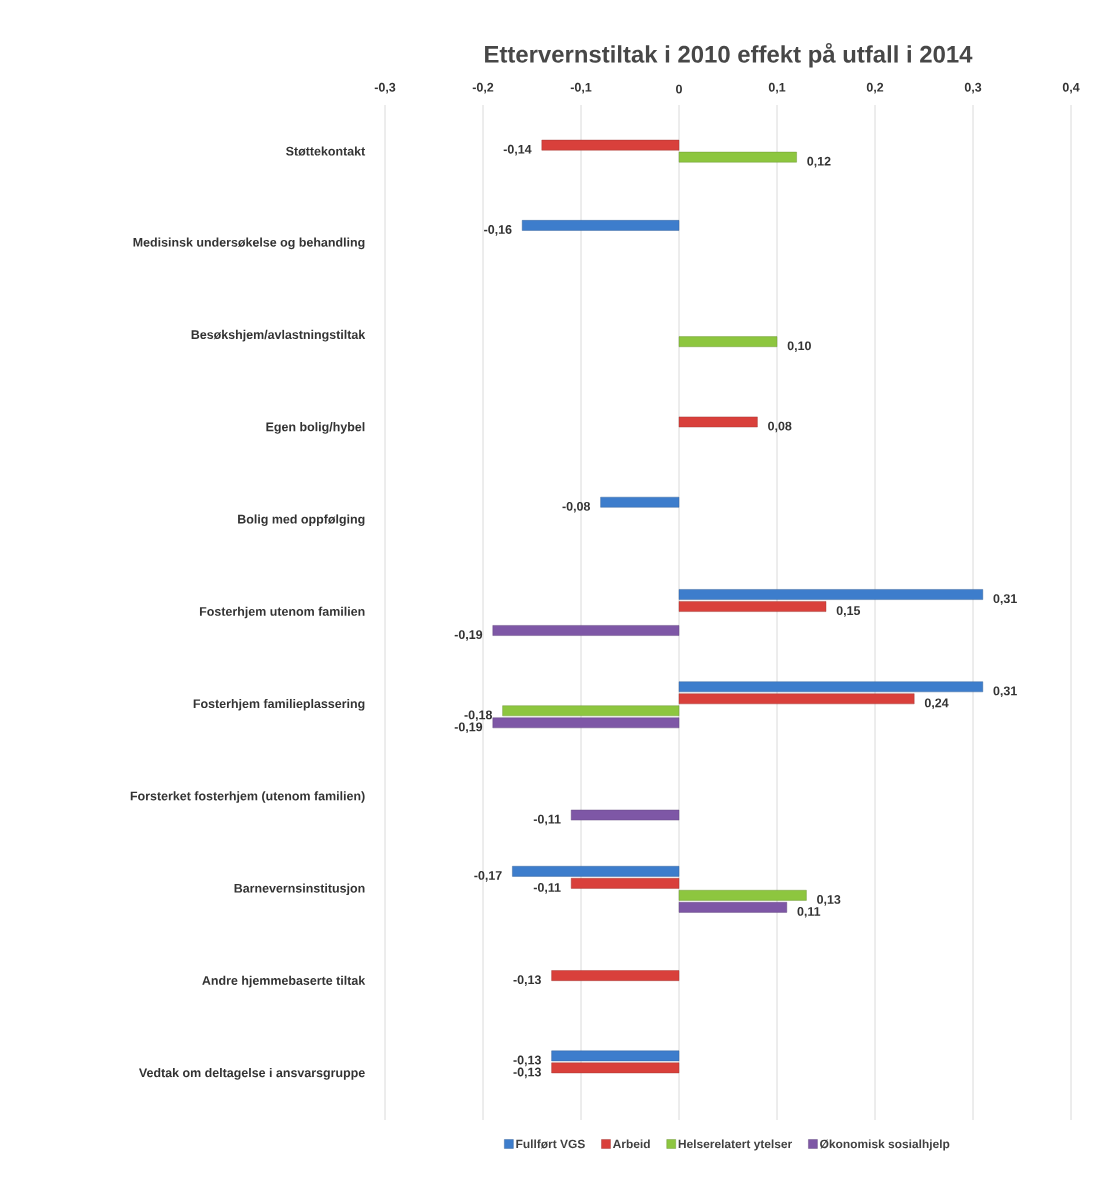  I want to click on y-tick-label: Andre hjemmebaserte tiltak, so click(284, 981).